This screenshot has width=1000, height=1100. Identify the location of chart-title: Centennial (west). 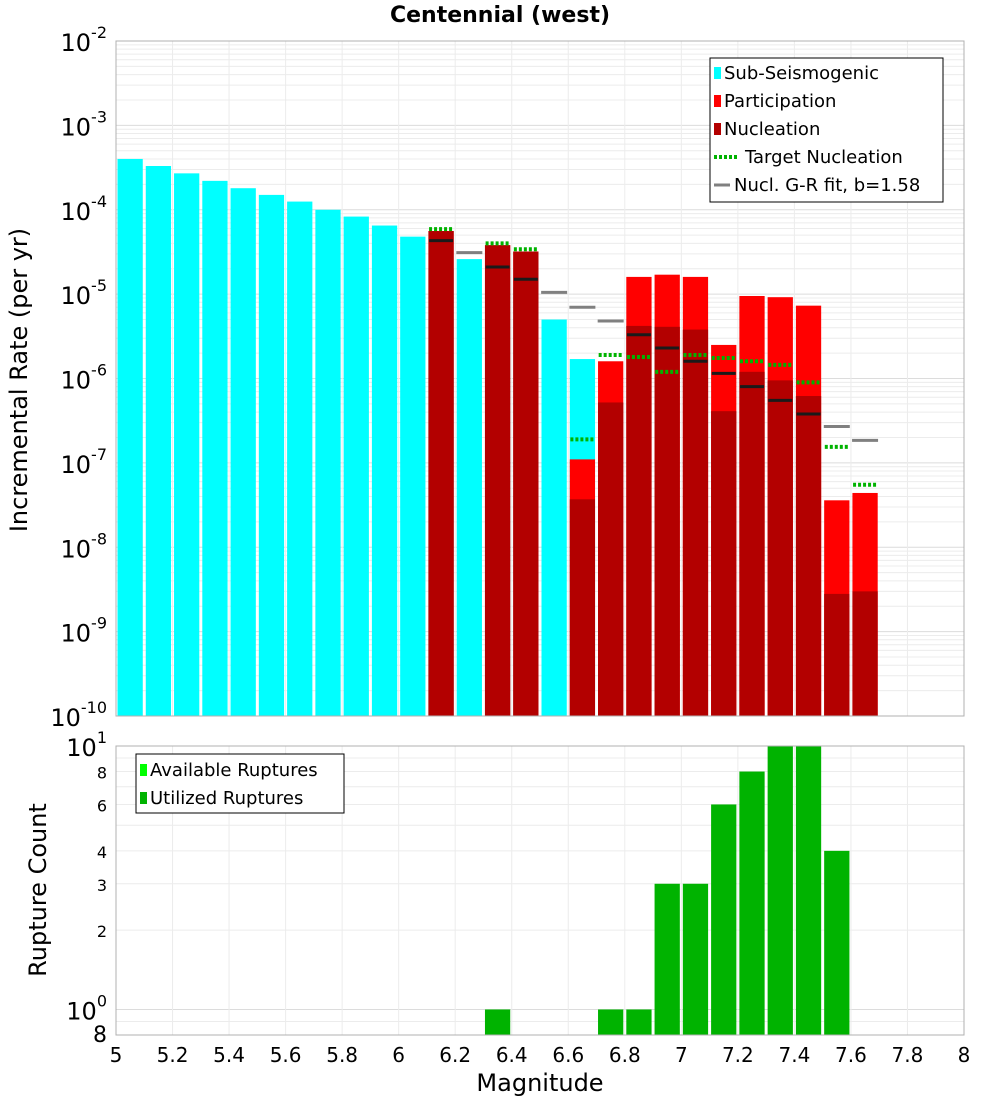
(500, 15).